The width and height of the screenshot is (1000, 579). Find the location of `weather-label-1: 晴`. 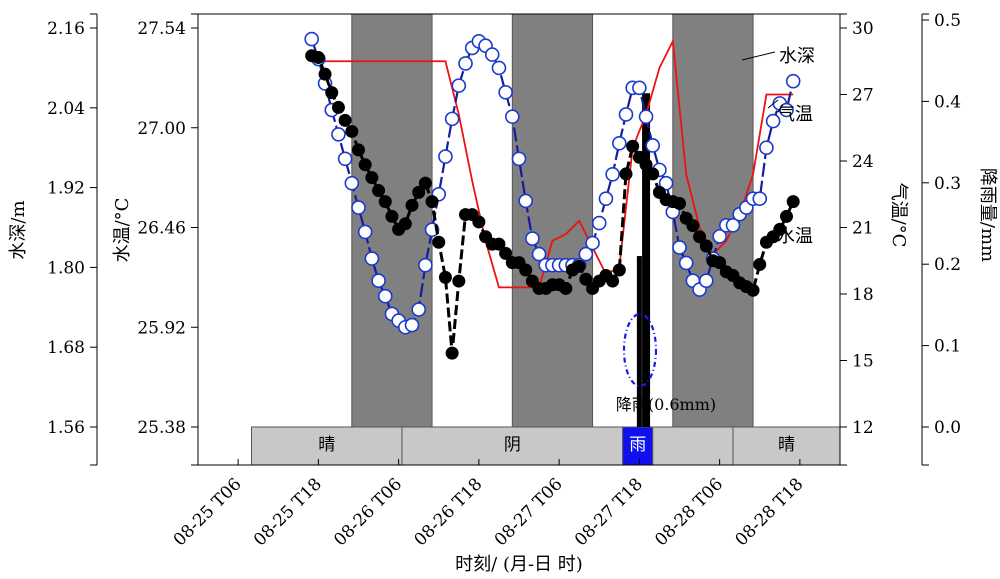

weather-label-1: 晴 is located at coordinates (326, 445).